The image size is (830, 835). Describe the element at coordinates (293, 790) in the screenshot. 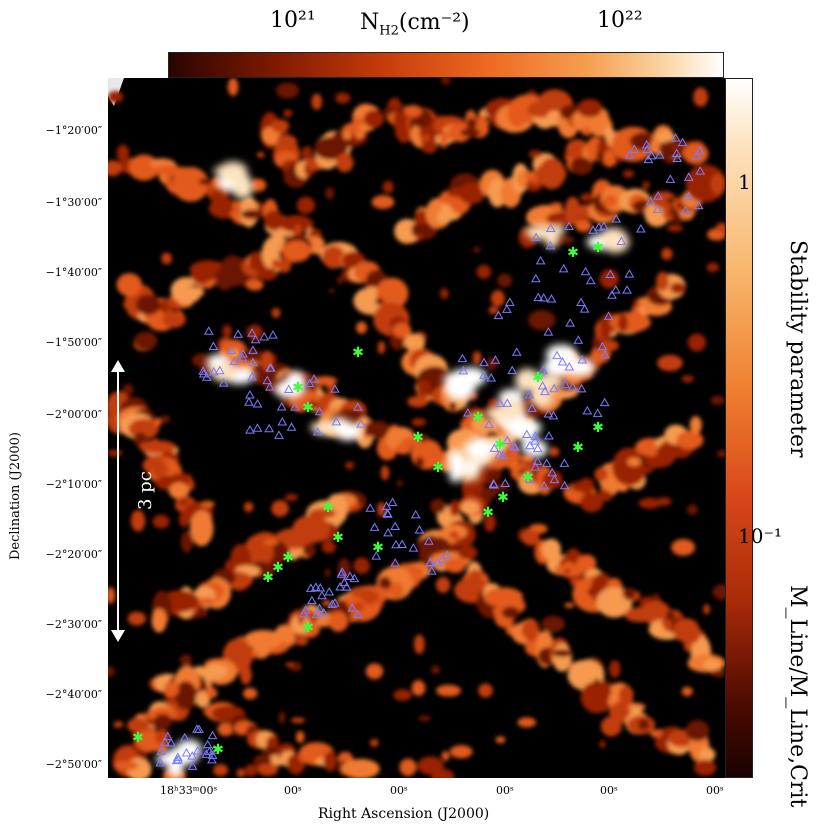

I see `x-tick-2: 00ˢ` at that location.